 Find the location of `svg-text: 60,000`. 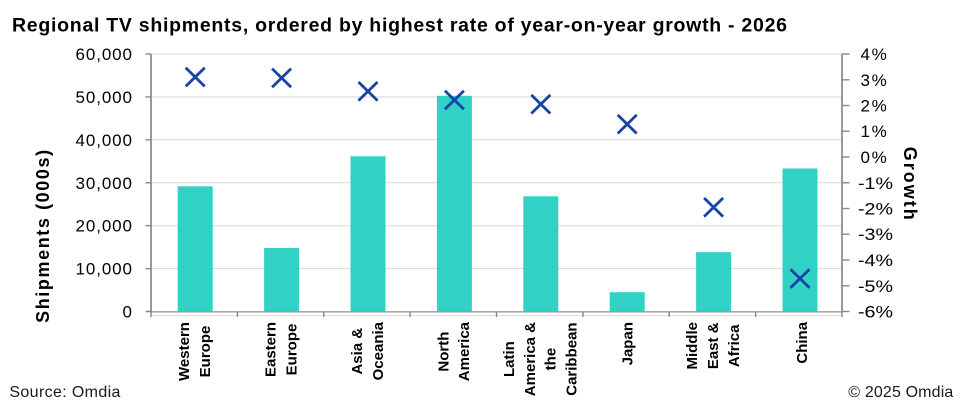

svg-text: 60,000 is located at coordinates (104, 54).